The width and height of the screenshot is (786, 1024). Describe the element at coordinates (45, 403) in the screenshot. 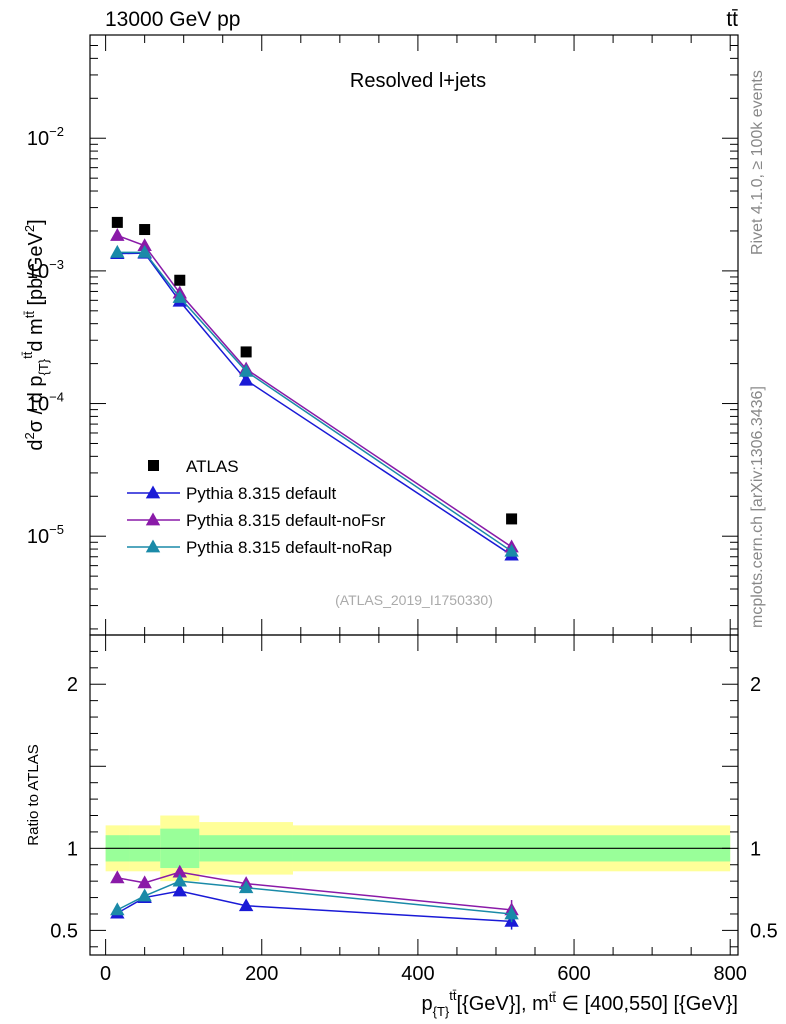

I see `y-tick-label: 10⁻⁴` at that location.